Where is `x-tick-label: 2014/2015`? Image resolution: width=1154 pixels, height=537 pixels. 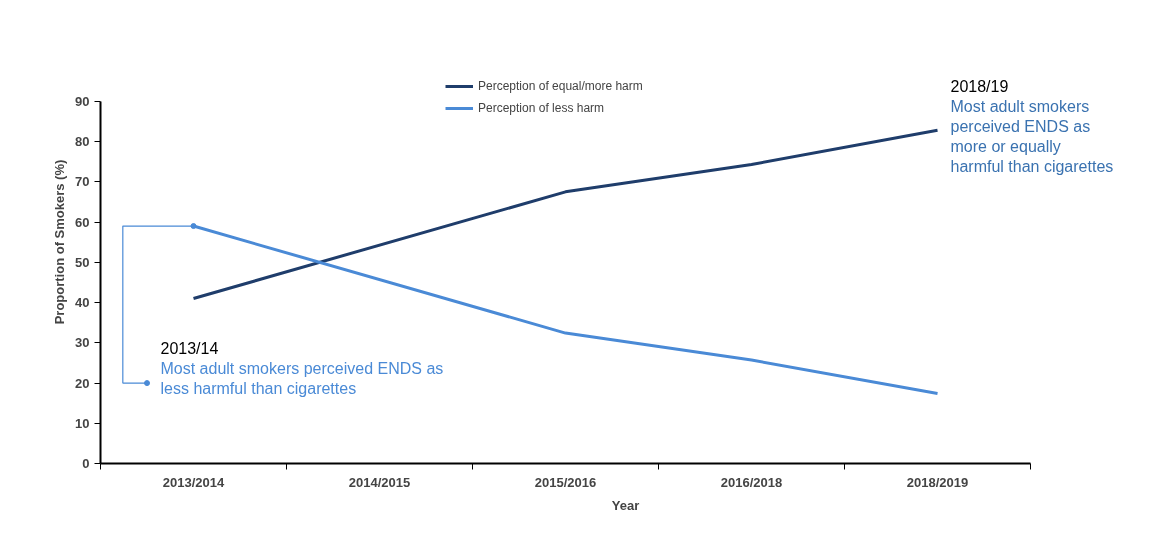
x-tick-label: 2014/2015 is located at coordinates (379, 482).